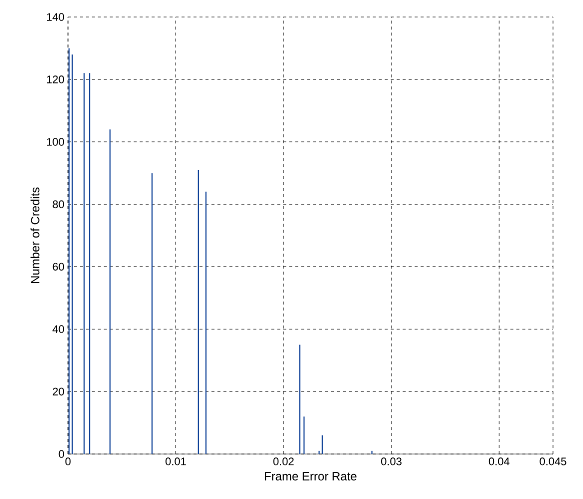 The width and height of the screenshot is (583, 499). Describe the element at coordinates (55, 17) in the screenshot. I see `y-tick-label: 140` at that location.